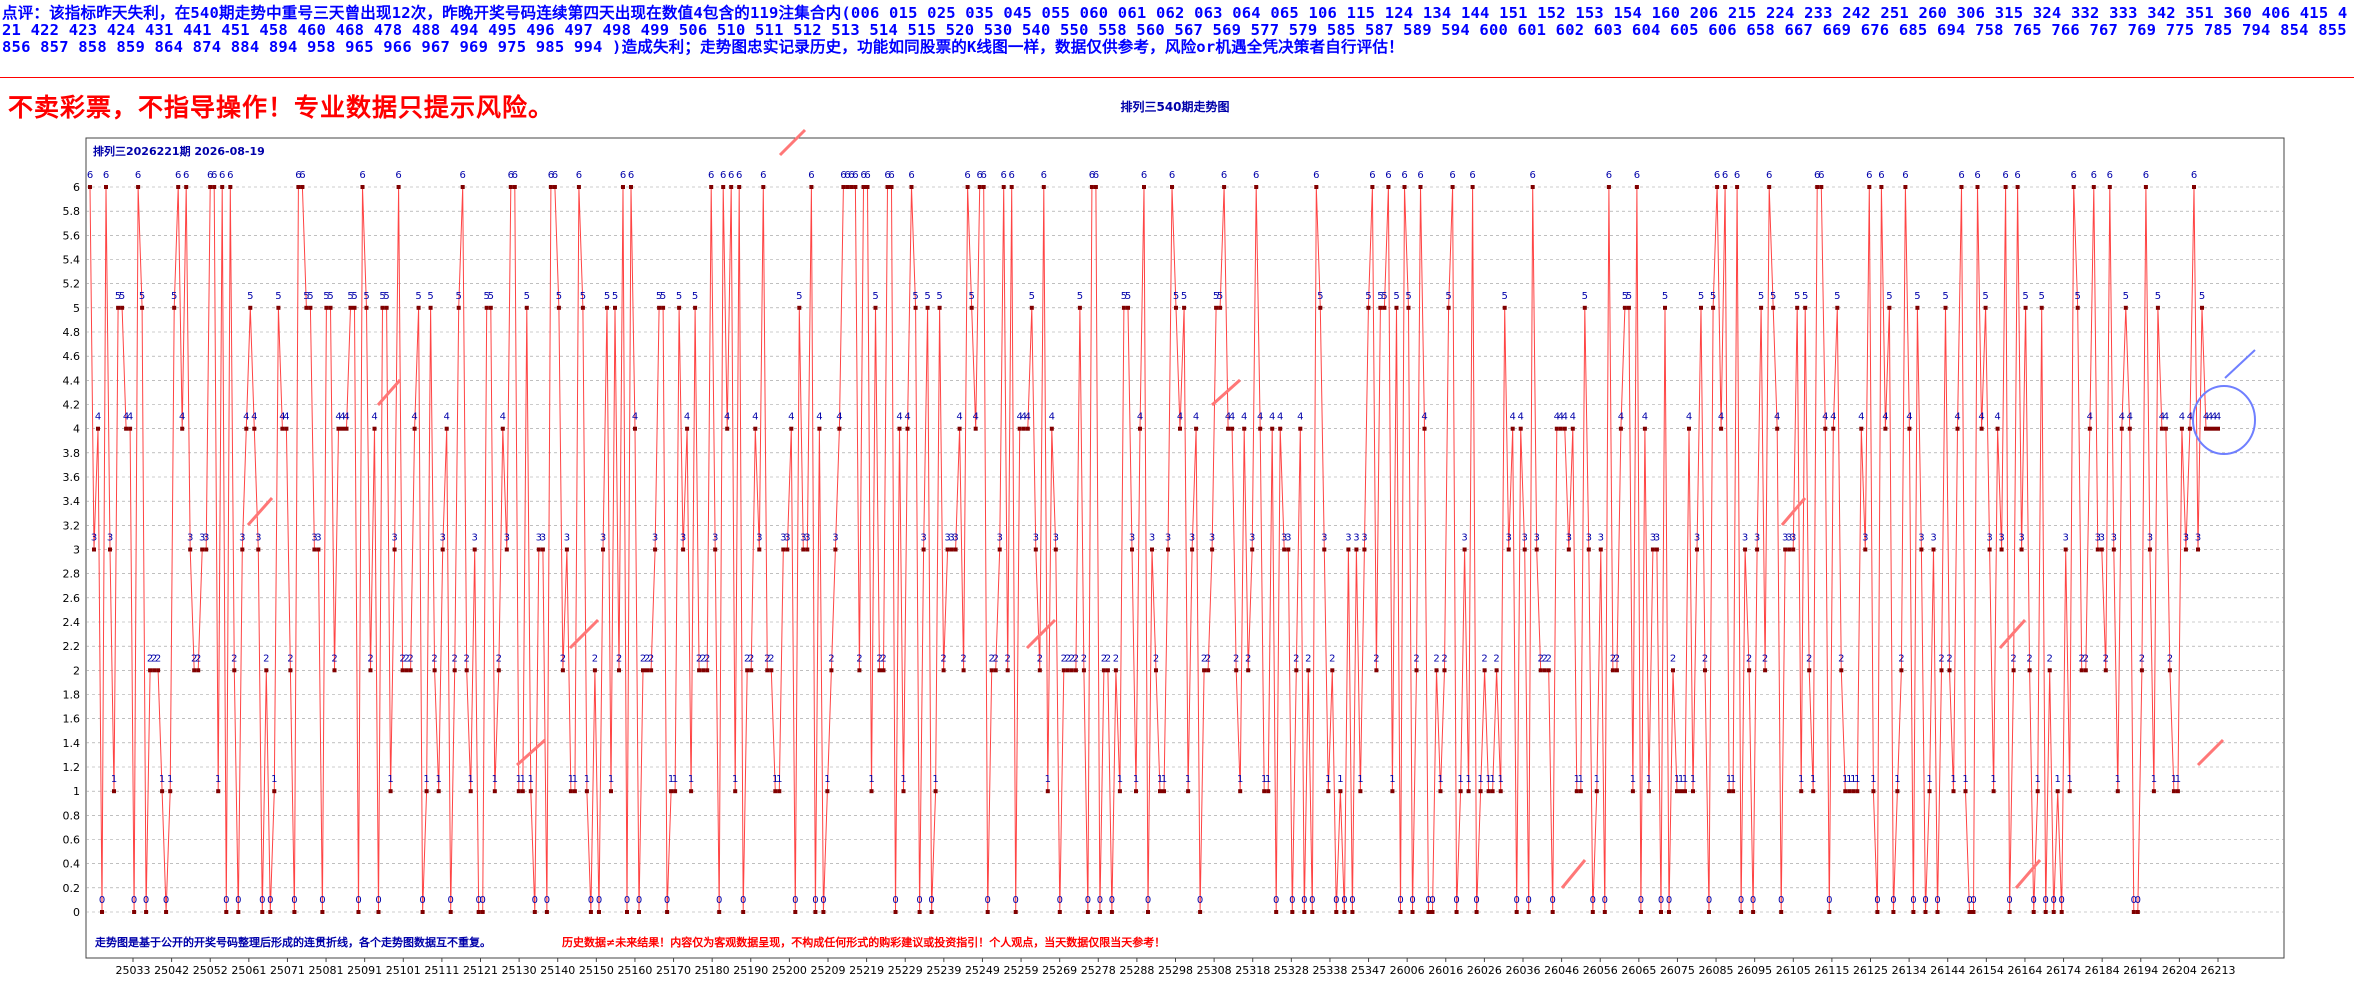 Image resolution: width=2354 pixels, height=1004 pixels. Describe the element at coordinates (76, 187) in the screenshot. I see `y-tick-label: 6` at that location.